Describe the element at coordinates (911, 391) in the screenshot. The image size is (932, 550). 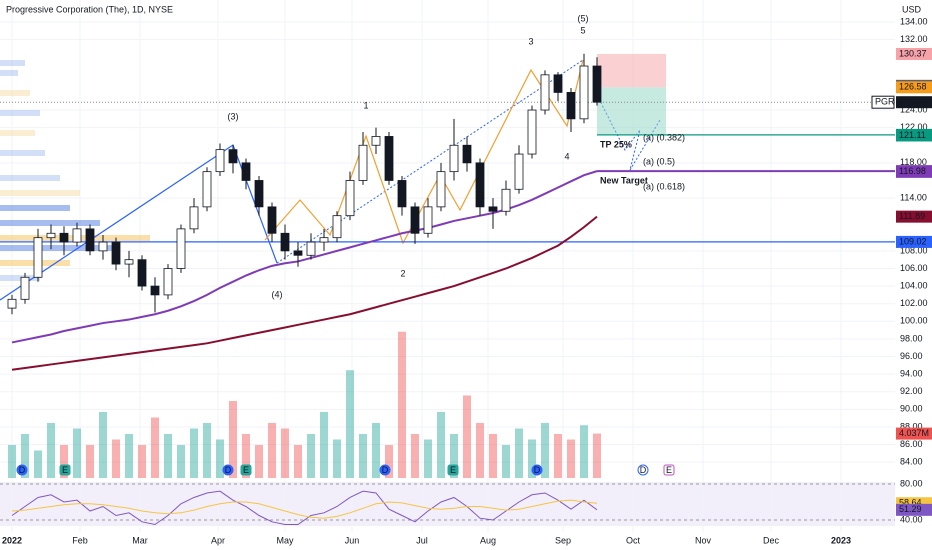
I see `y-tick-label: 92.00` at that location.